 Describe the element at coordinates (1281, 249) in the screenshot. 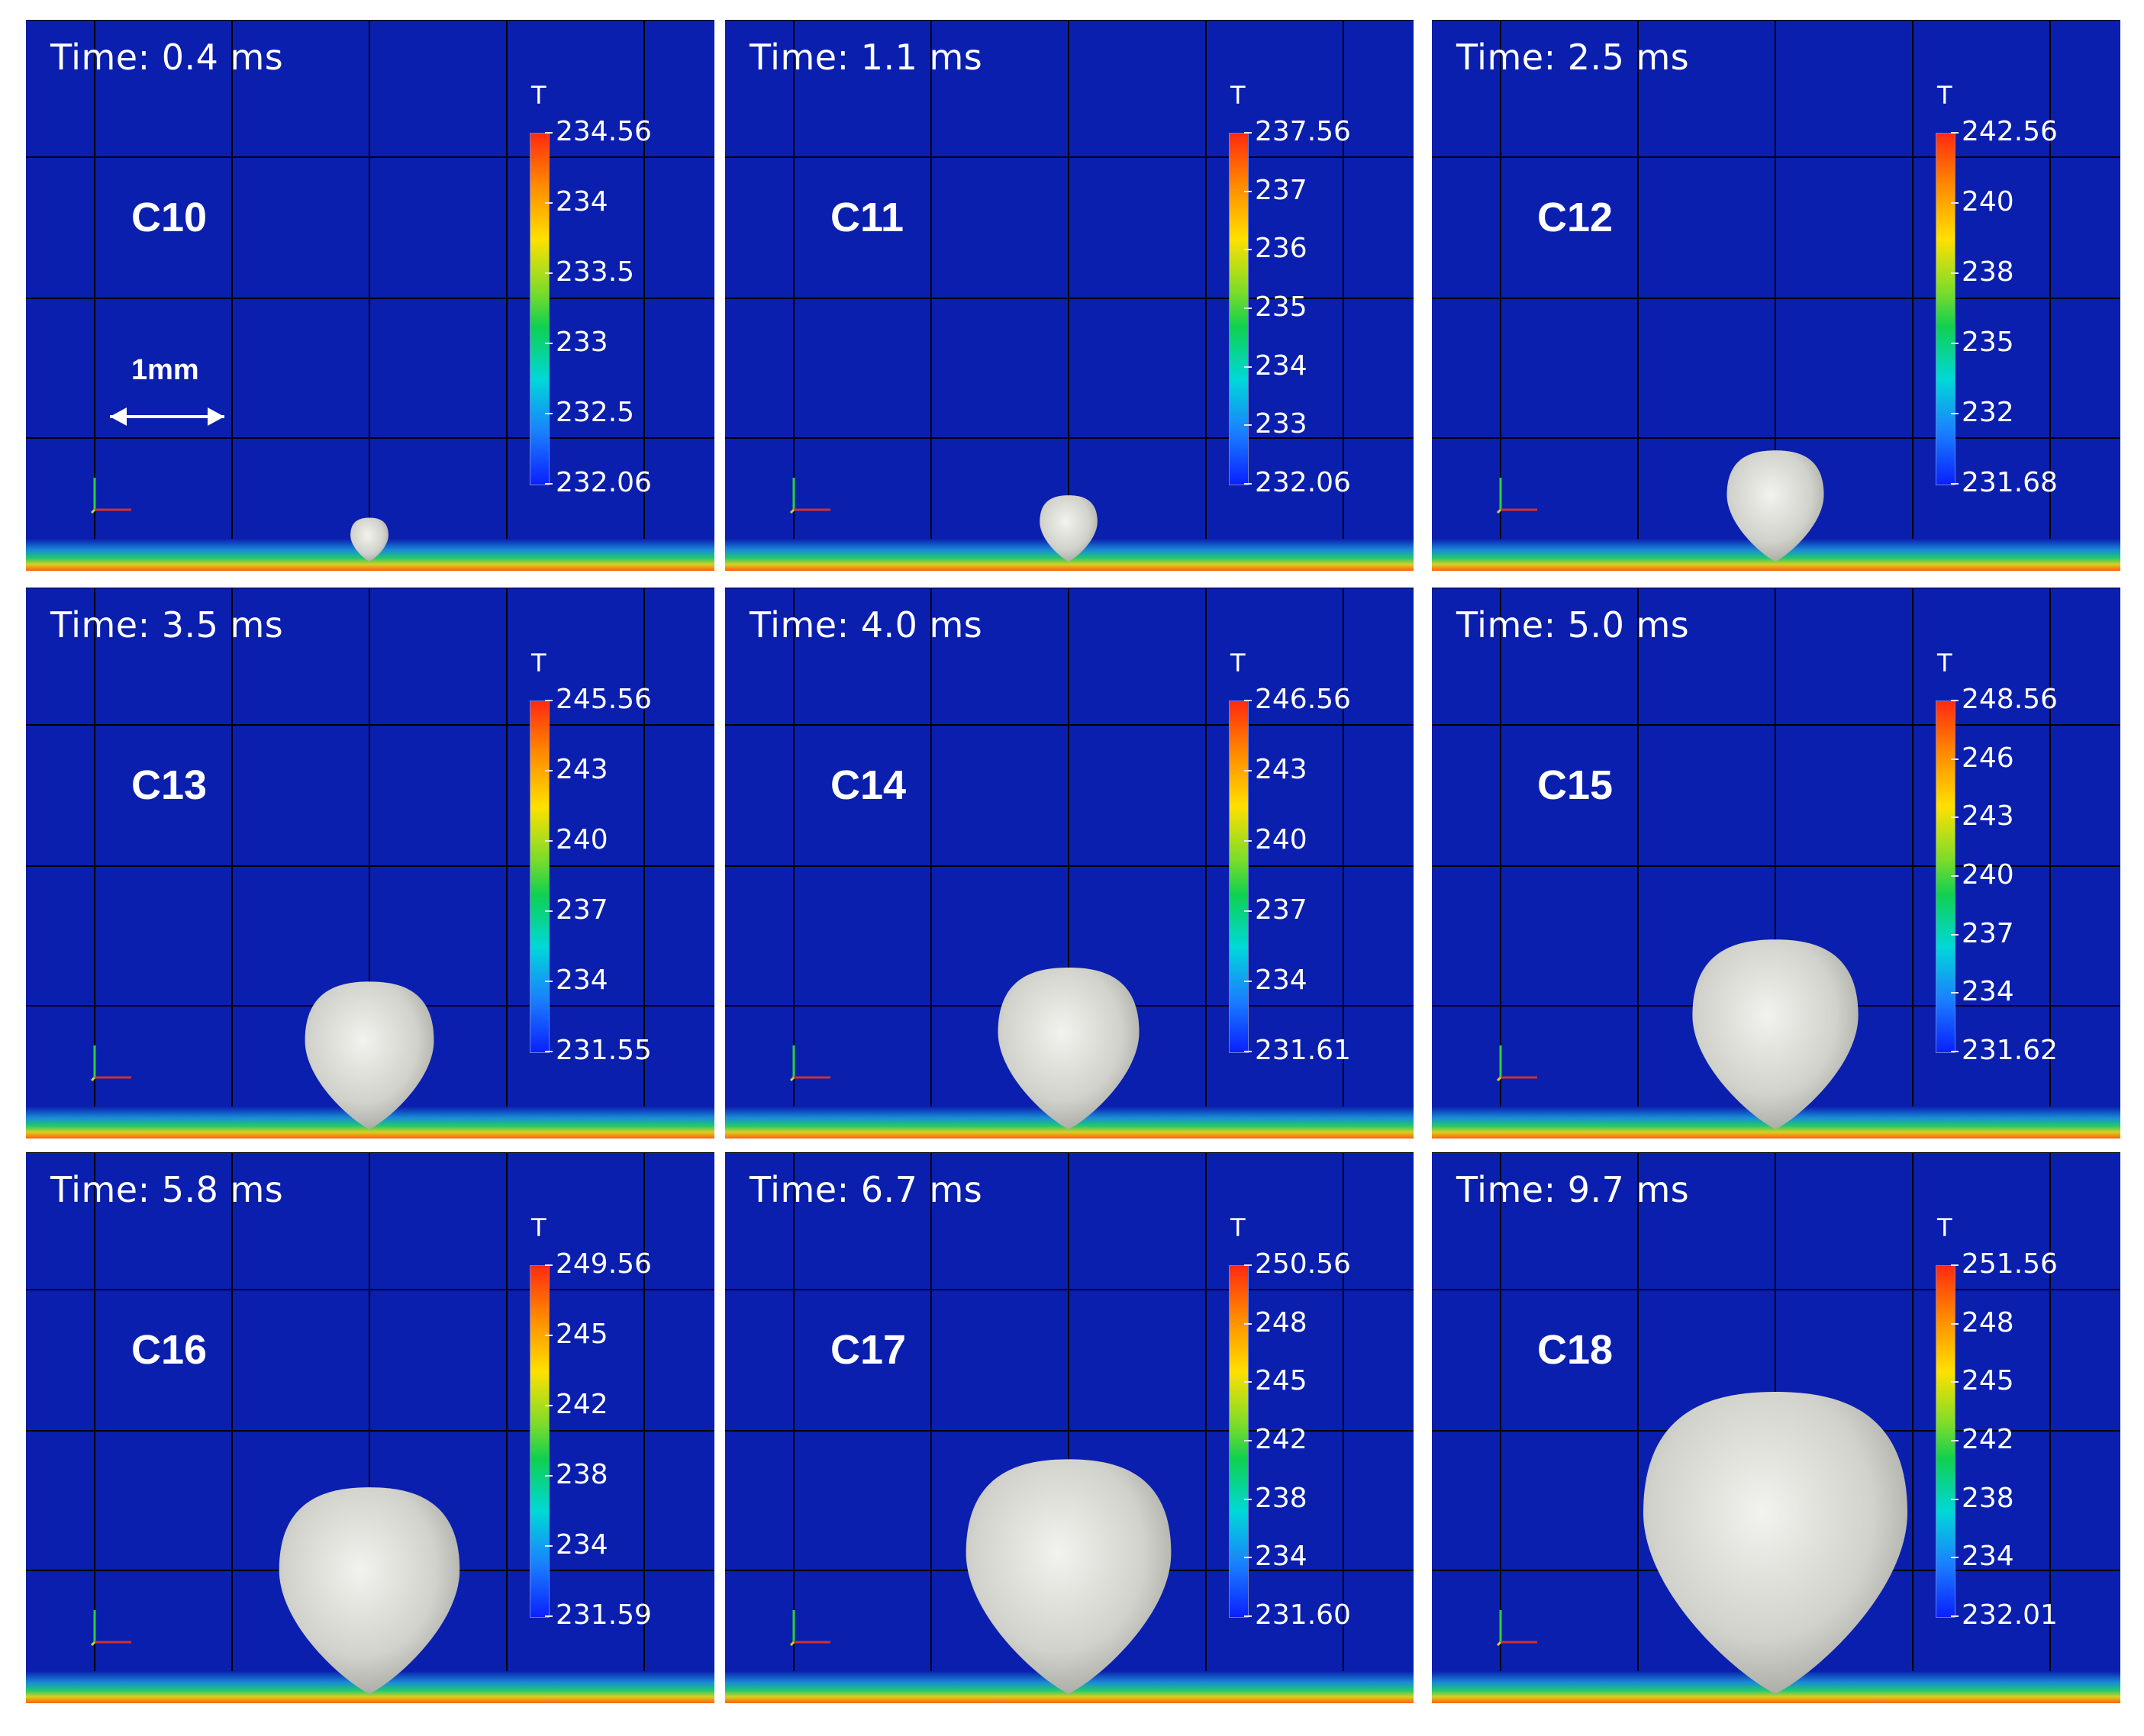

I see `colorbar-tick-label: 236` at that location.